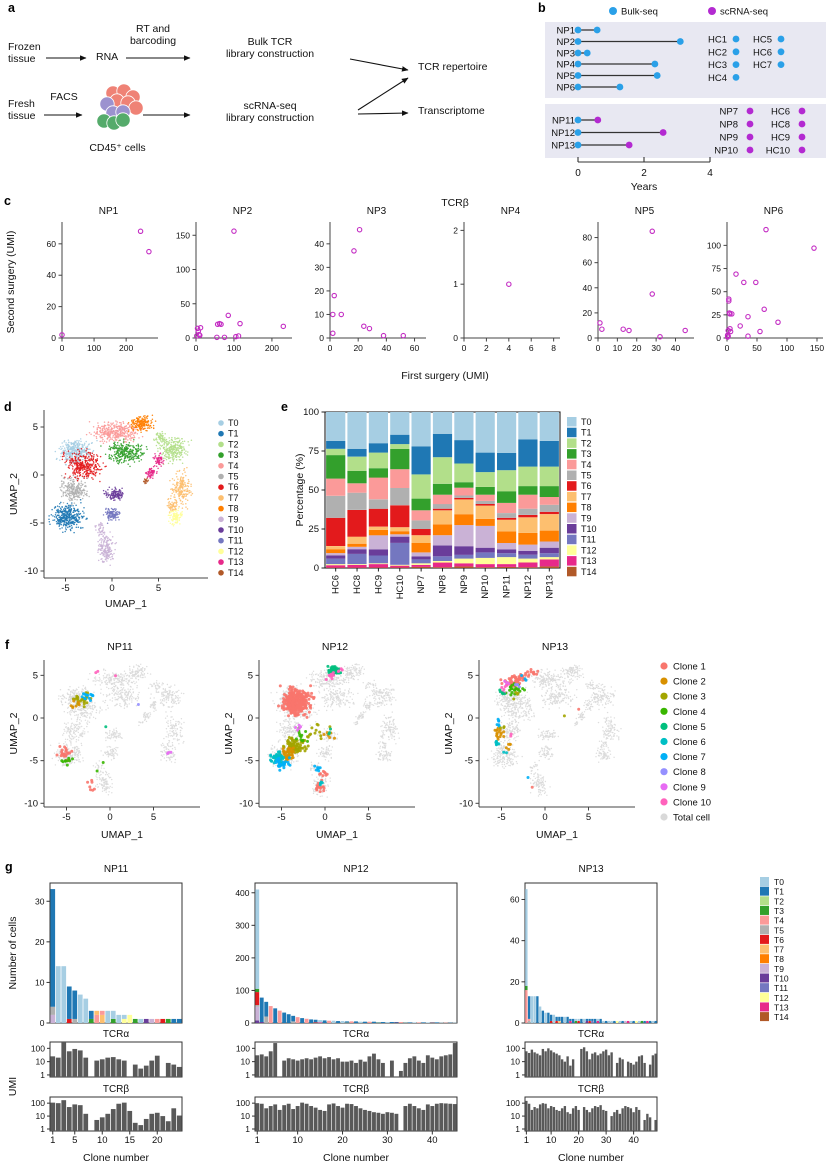  What do you see at coordinates (729, 138) in the screenshot?
I see `svg-text: NP9` at bounding box center [729, 138].